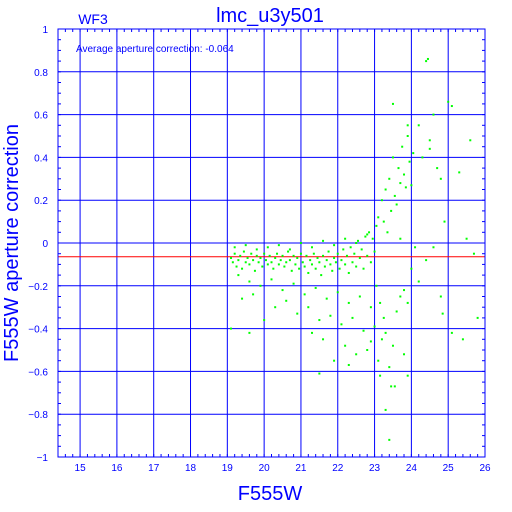  What do you see at coordinates (301, 468) in the screenshot?
I see `x-tick-label: 21` at bounding box center [301, 468].